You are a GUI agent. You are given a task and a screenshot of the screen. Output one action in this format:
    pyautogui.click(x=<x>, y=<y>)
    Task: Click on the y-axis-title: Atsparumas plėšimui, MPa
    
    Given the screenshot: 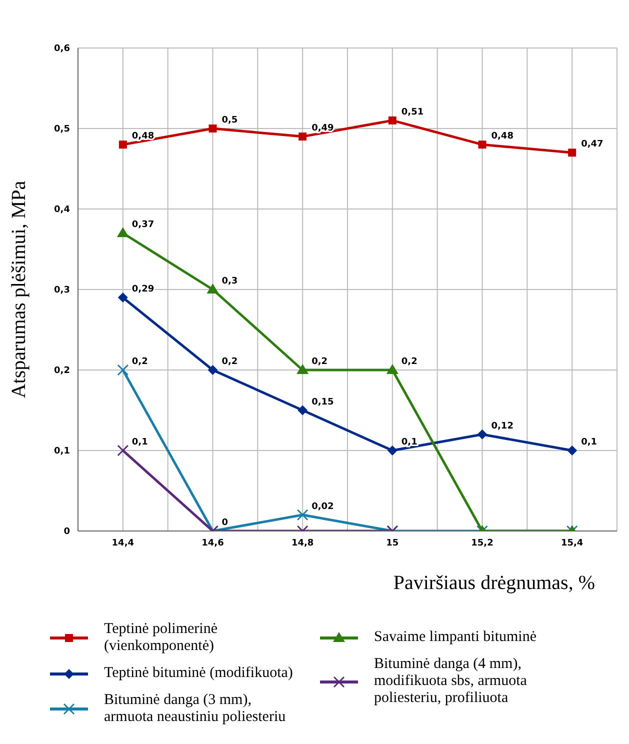 What is the action you would take?
    pyautogui.click(x=19, y=289)
    